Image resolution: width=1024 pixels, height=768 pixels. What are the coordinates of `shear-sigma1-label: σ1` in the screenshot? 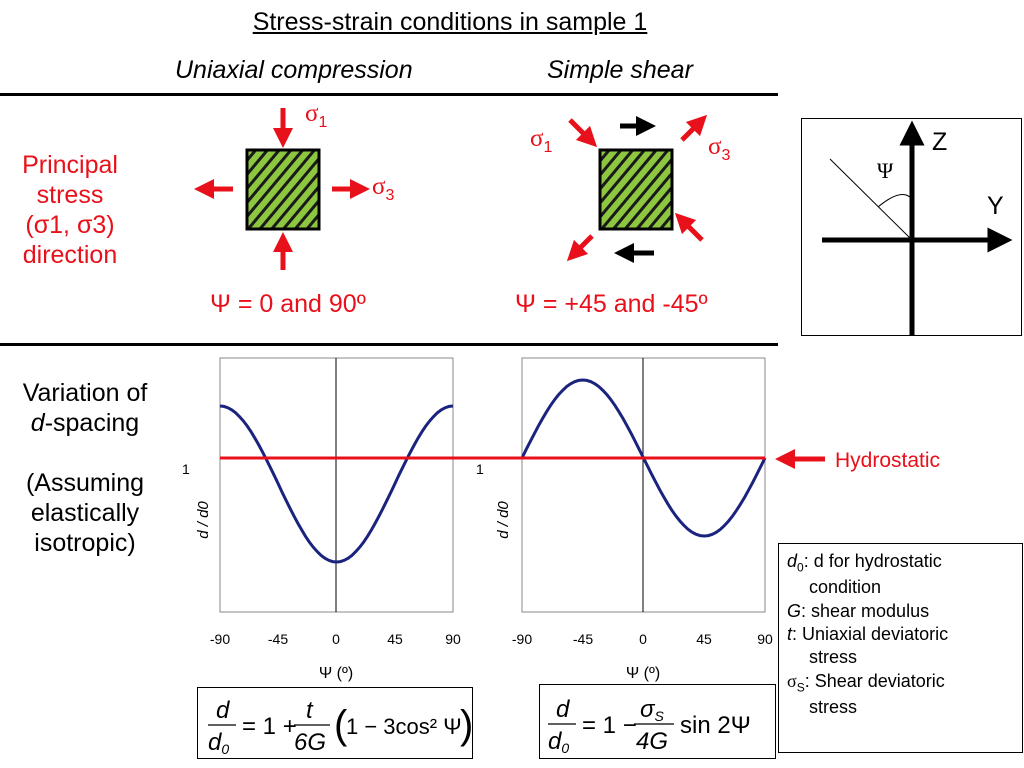 It's located at (541, 140).